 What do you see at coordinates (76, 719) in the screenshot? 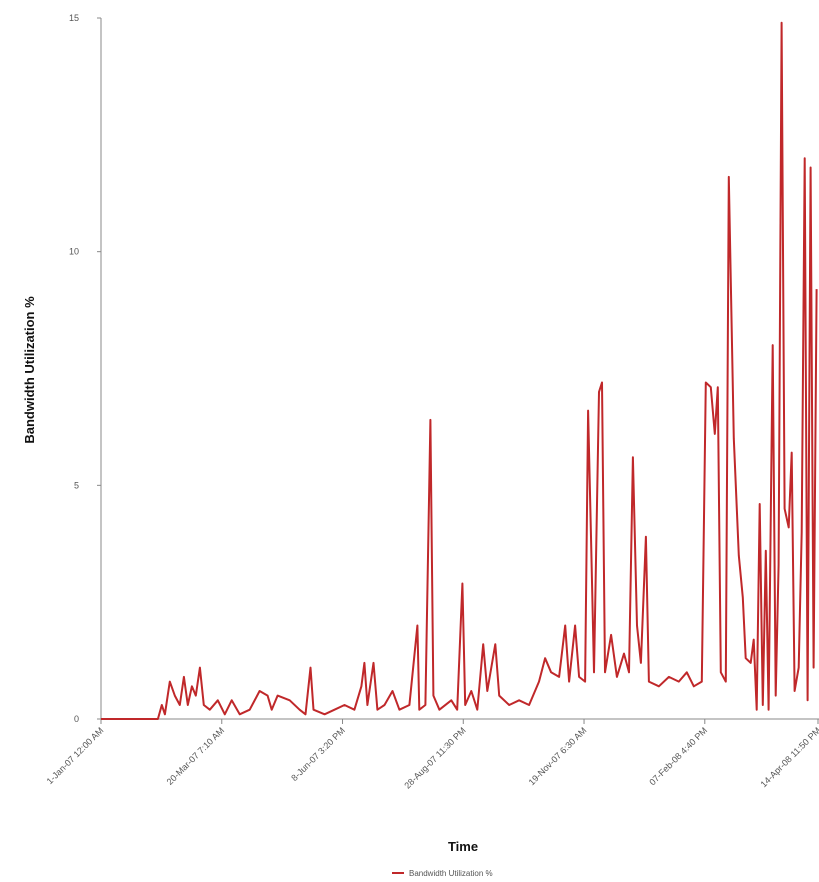
I see `y-tick-label: 0` at bounding box center [76, 719].